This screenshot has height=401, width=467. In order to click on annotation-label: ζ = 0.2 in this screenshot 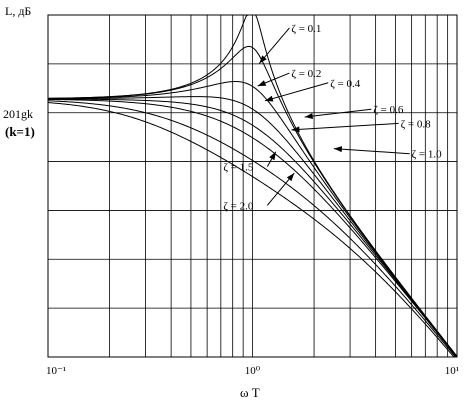, I will do `click(306, 74)`.